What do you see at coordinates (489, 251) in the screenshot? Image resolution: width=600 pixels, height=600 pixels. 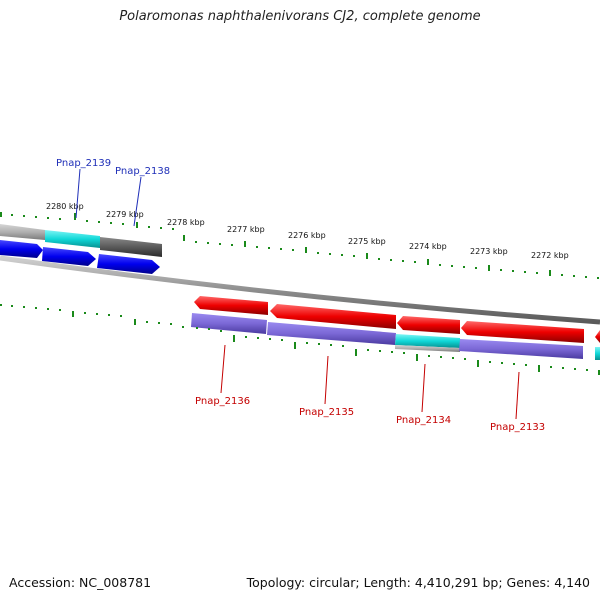 I see `kbp-label: 2273 kbp` at bounding box center [489, 251].